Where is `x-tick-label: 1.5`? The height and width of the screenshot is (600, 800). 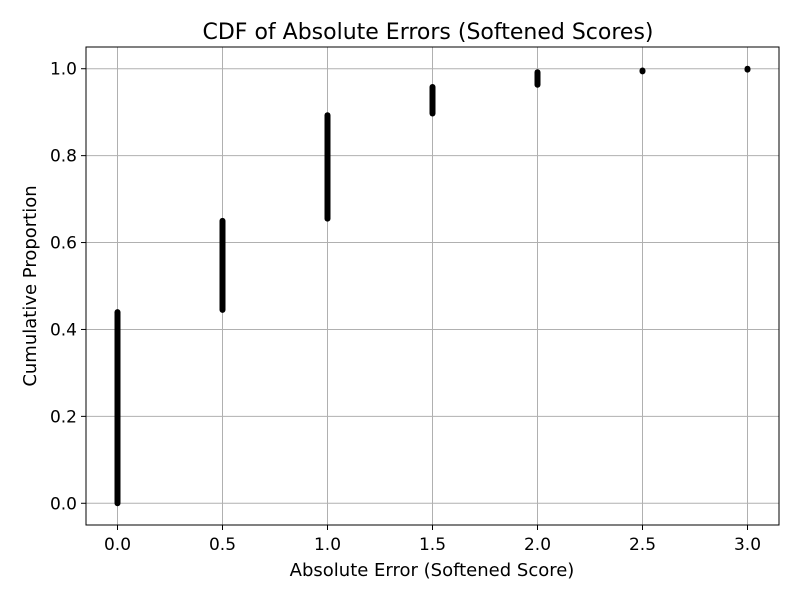 x-tick-label: 1.5 is located at coordinates (432, 545).